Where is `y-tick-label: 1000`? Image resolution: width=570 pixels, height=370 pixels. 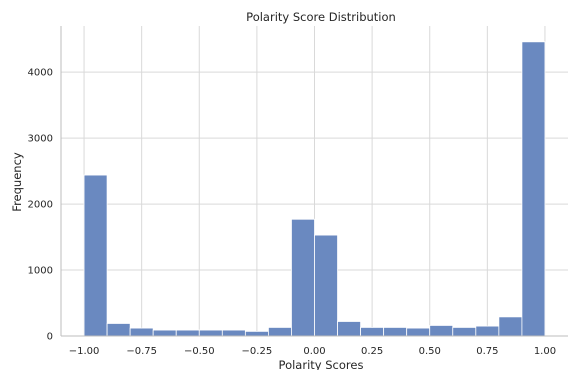
y-tick-label: 1000 is located at coordinates (40, 271).